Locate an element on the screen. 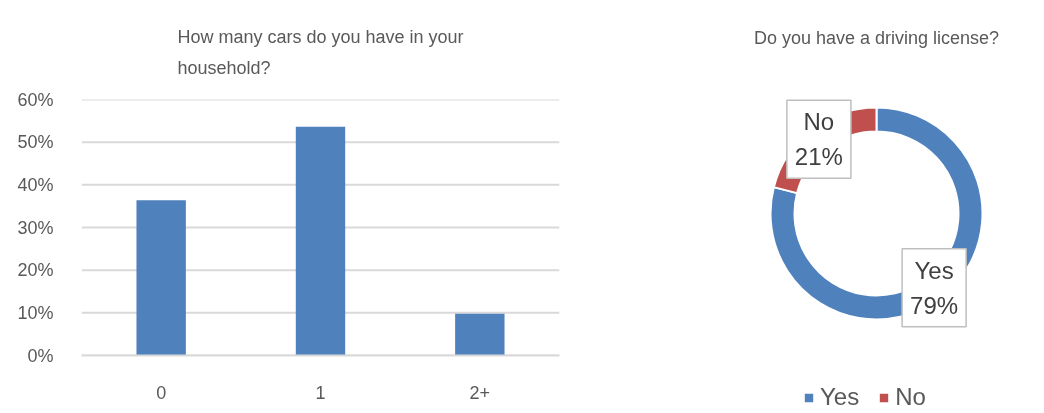 The width and height of the screenshot is (1044, 413). legend-label: Yes is located at coordinates (840, 397).